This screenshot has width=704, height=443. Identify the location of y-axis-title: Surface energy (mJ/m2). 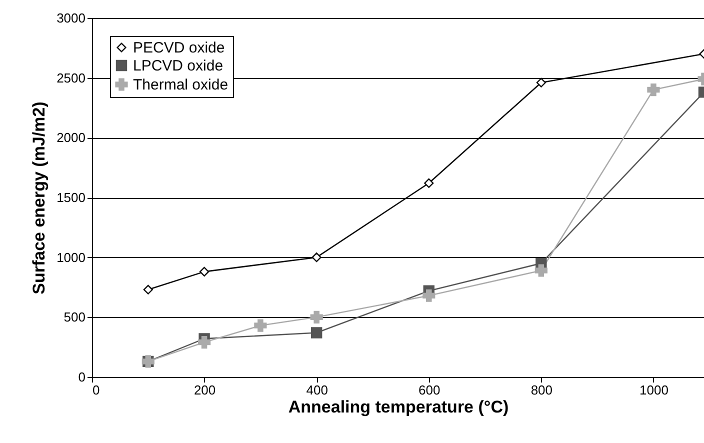
(39, 198).